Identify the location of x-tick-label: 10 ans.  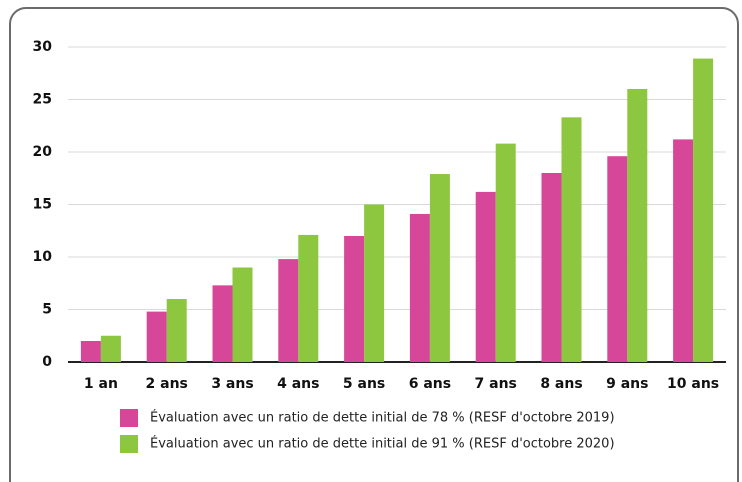
(693, 384).